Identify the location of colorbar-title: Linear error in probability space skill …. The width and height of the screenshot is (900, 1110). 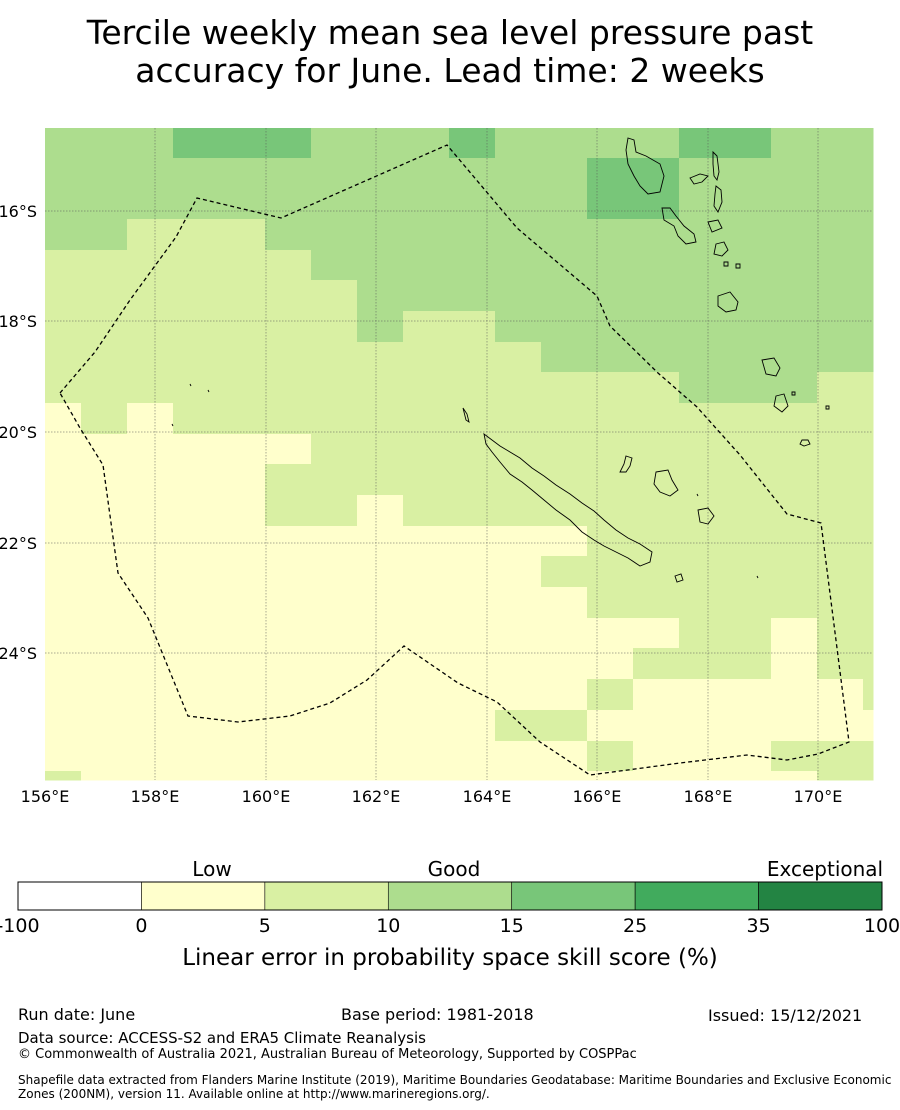
(450, 958).